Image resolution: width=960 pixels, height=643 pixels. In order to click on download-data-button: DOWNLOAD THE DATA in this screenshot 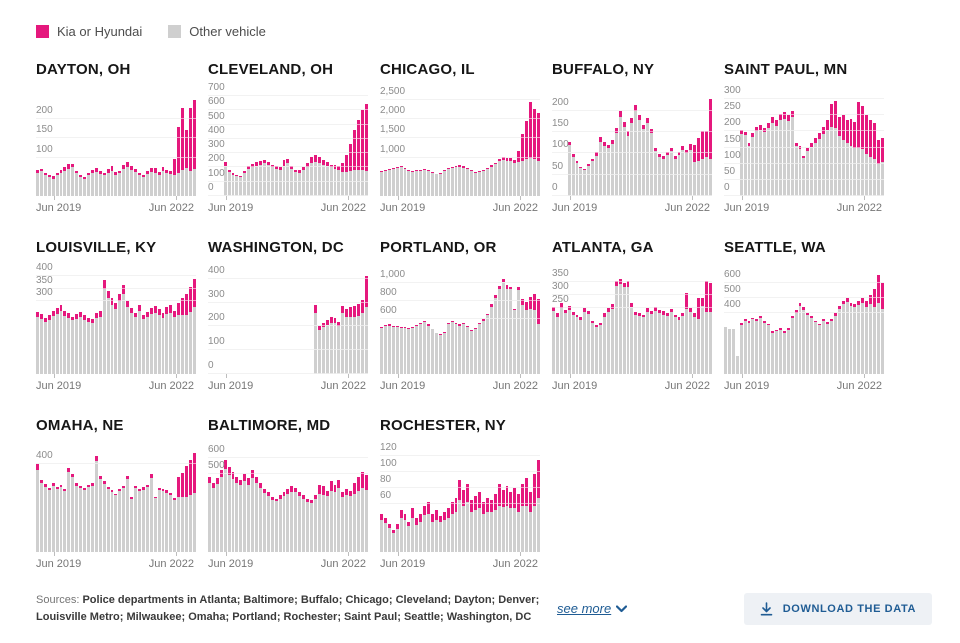, I will do `click(837, 608)`.